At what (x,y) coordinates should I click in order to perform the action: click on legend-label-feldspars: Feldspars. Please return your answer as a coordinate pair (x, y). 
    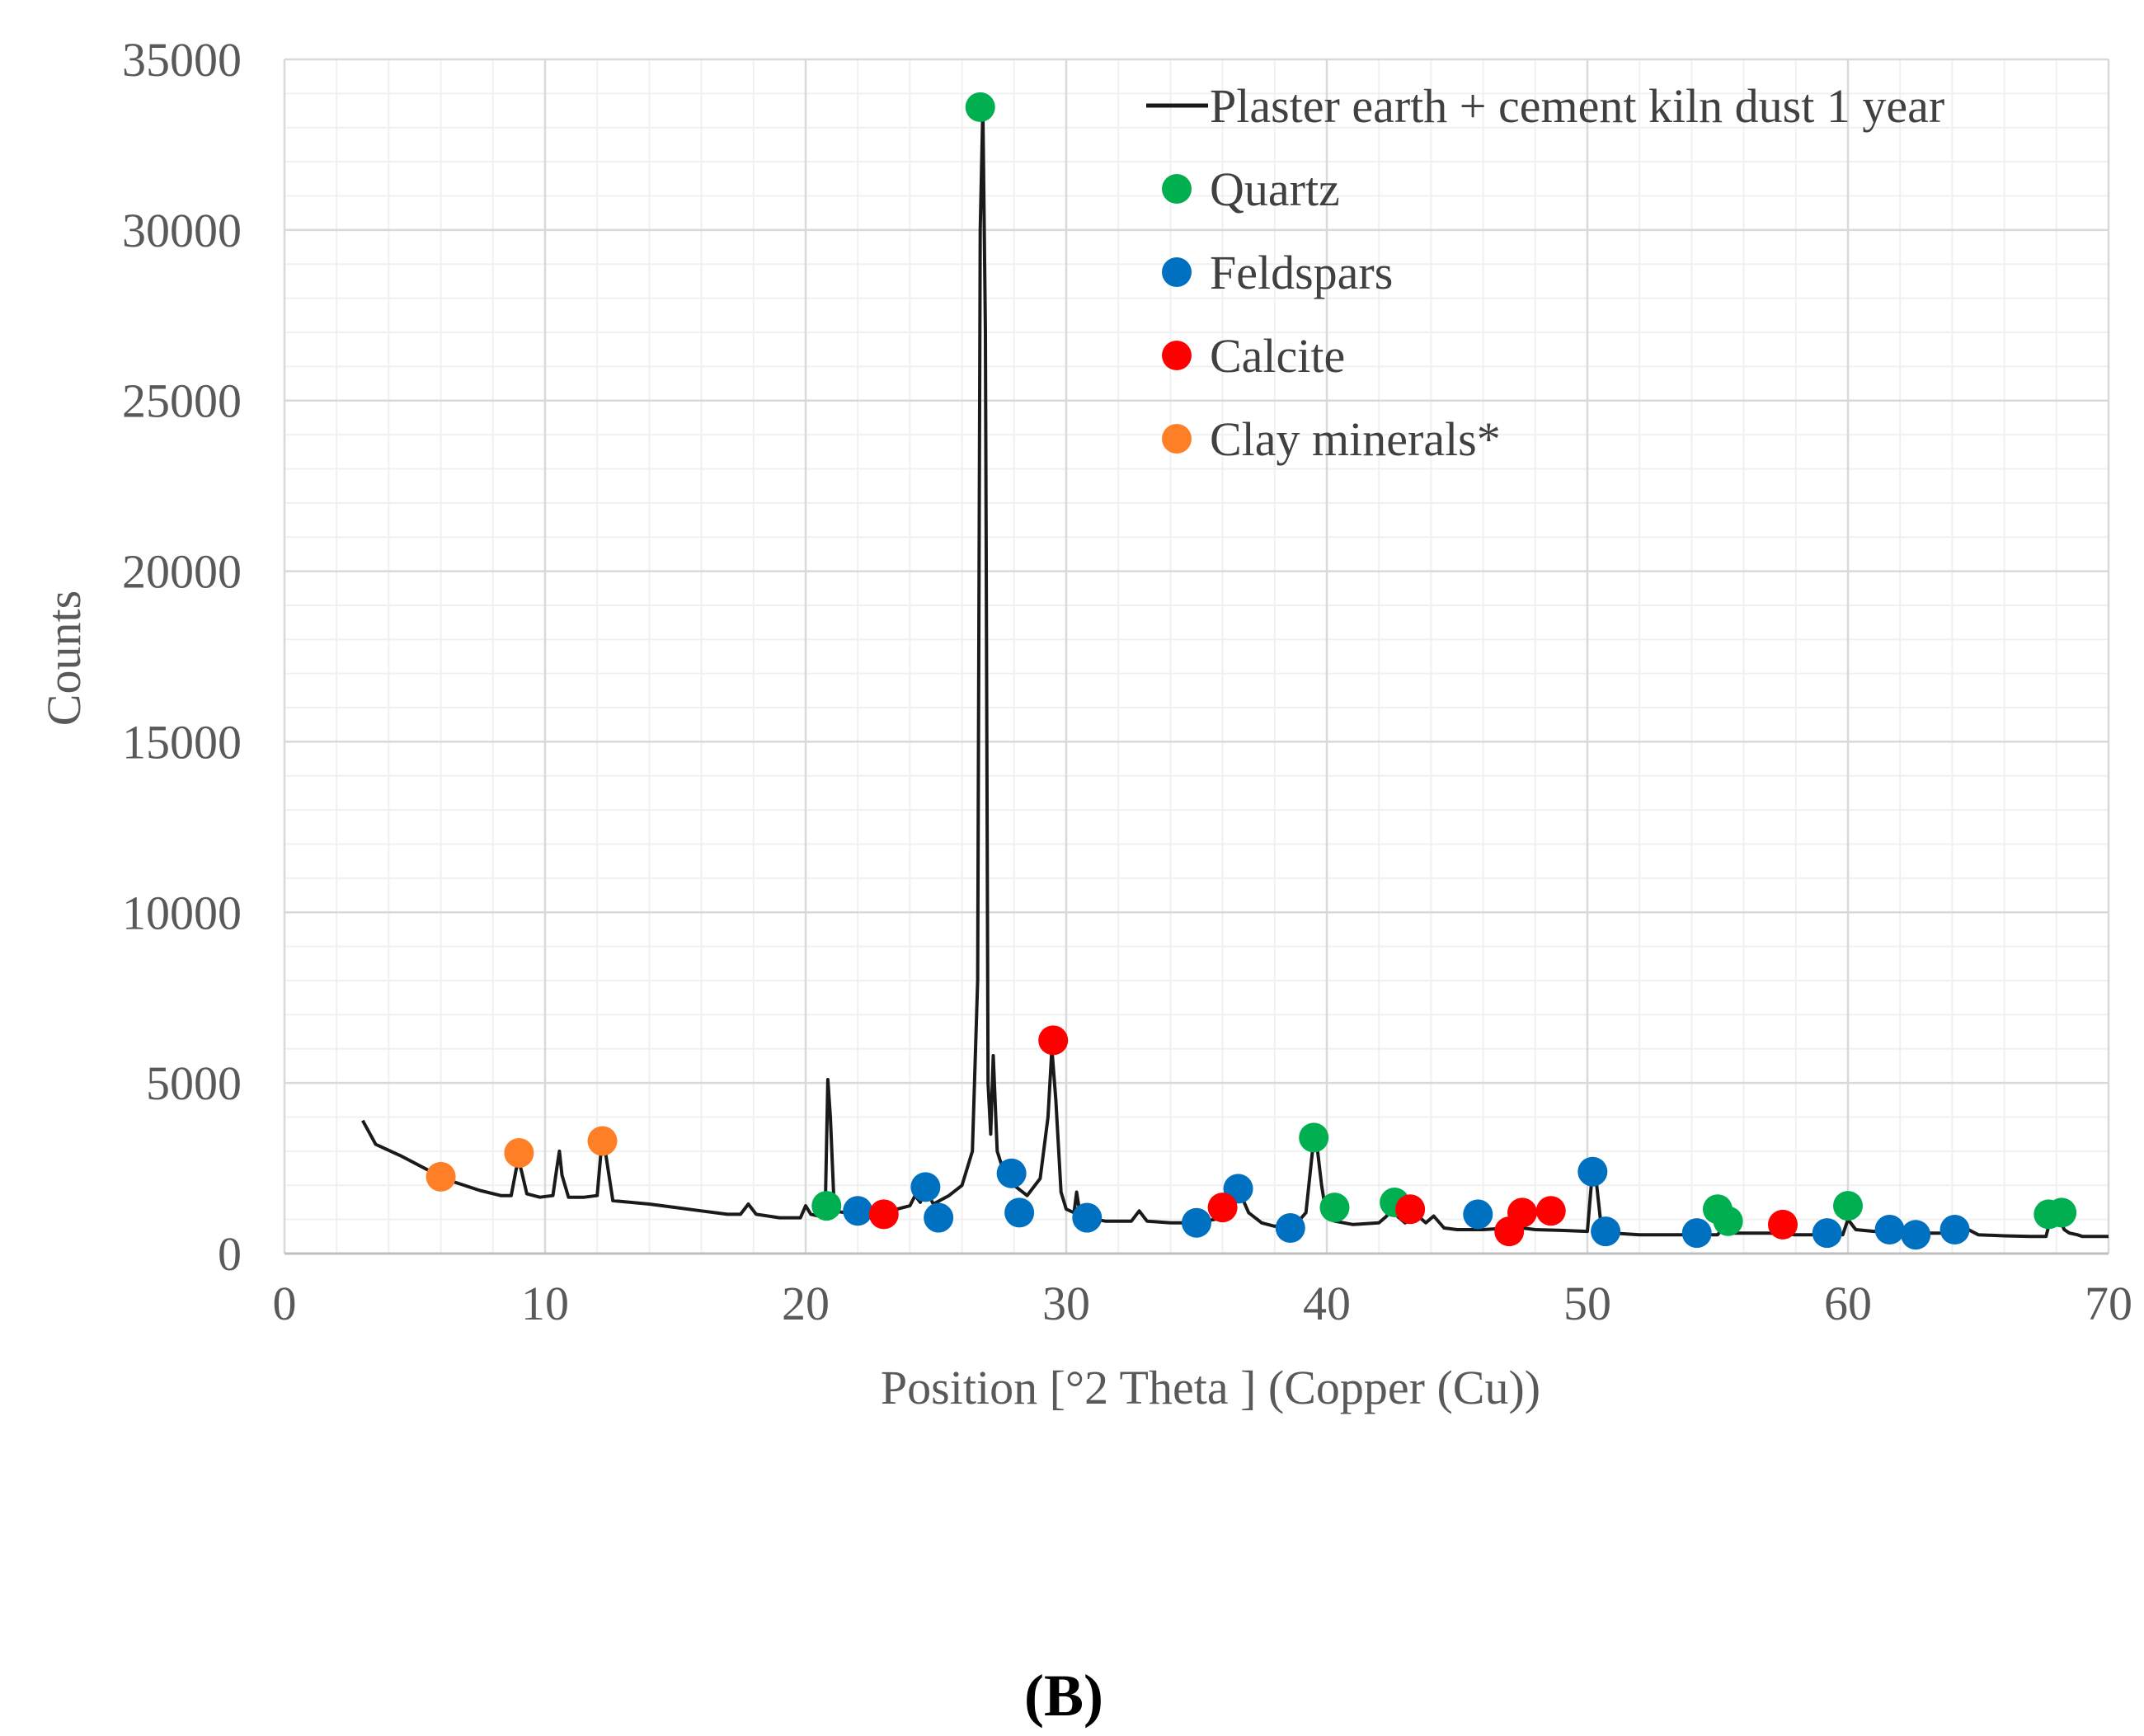
    Looking at the image, I should click on (1301, 272).